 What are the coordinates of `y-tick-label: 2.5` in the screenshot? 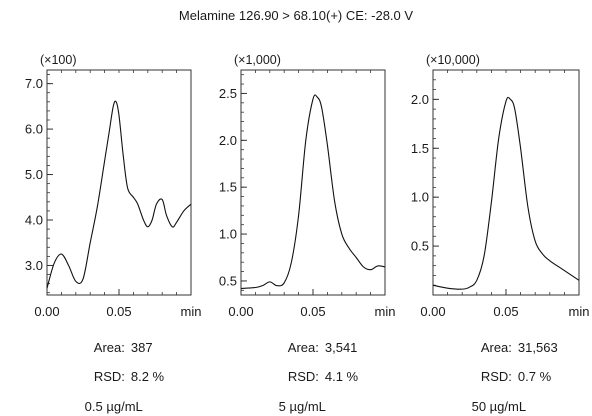 It's located at (228, 93).